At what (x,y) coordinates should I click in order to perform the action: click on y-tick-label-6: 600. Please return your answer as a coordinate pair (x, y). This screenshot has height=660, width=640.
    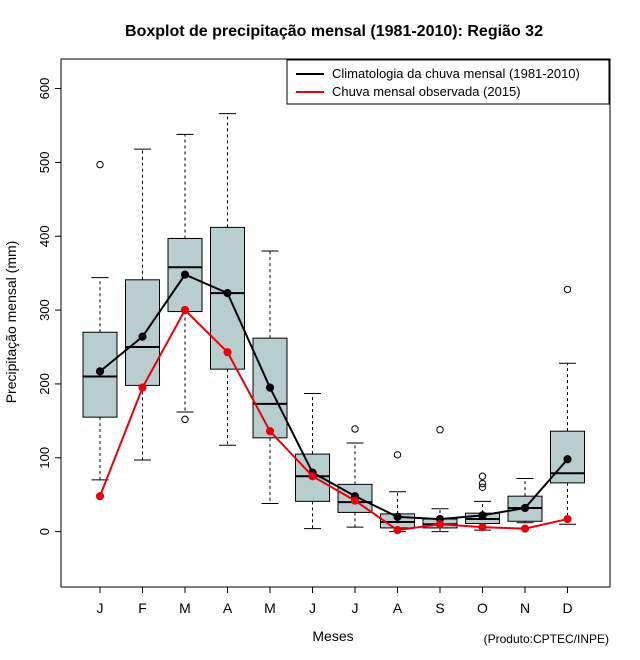
    Looking at the image, I should click on (44, 89).